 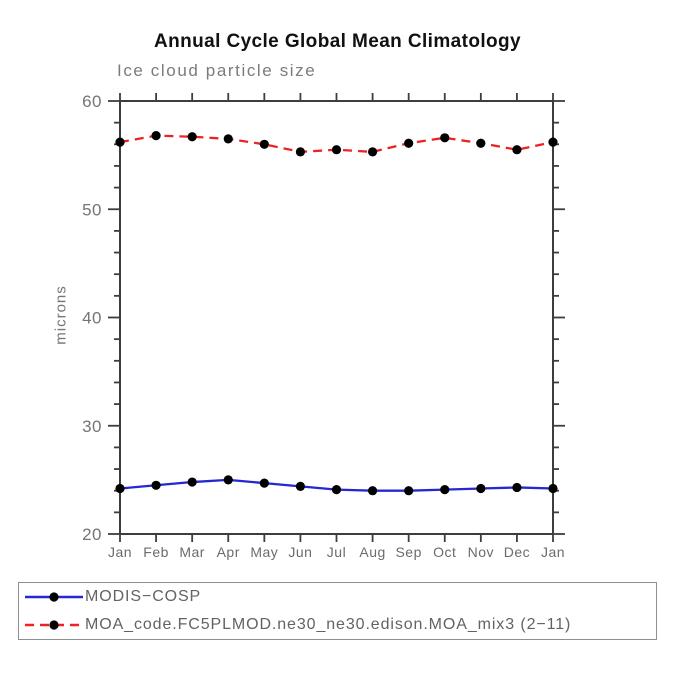 I want to click on legend-sample-dashed-line-icon, so click(x=54, y=625).